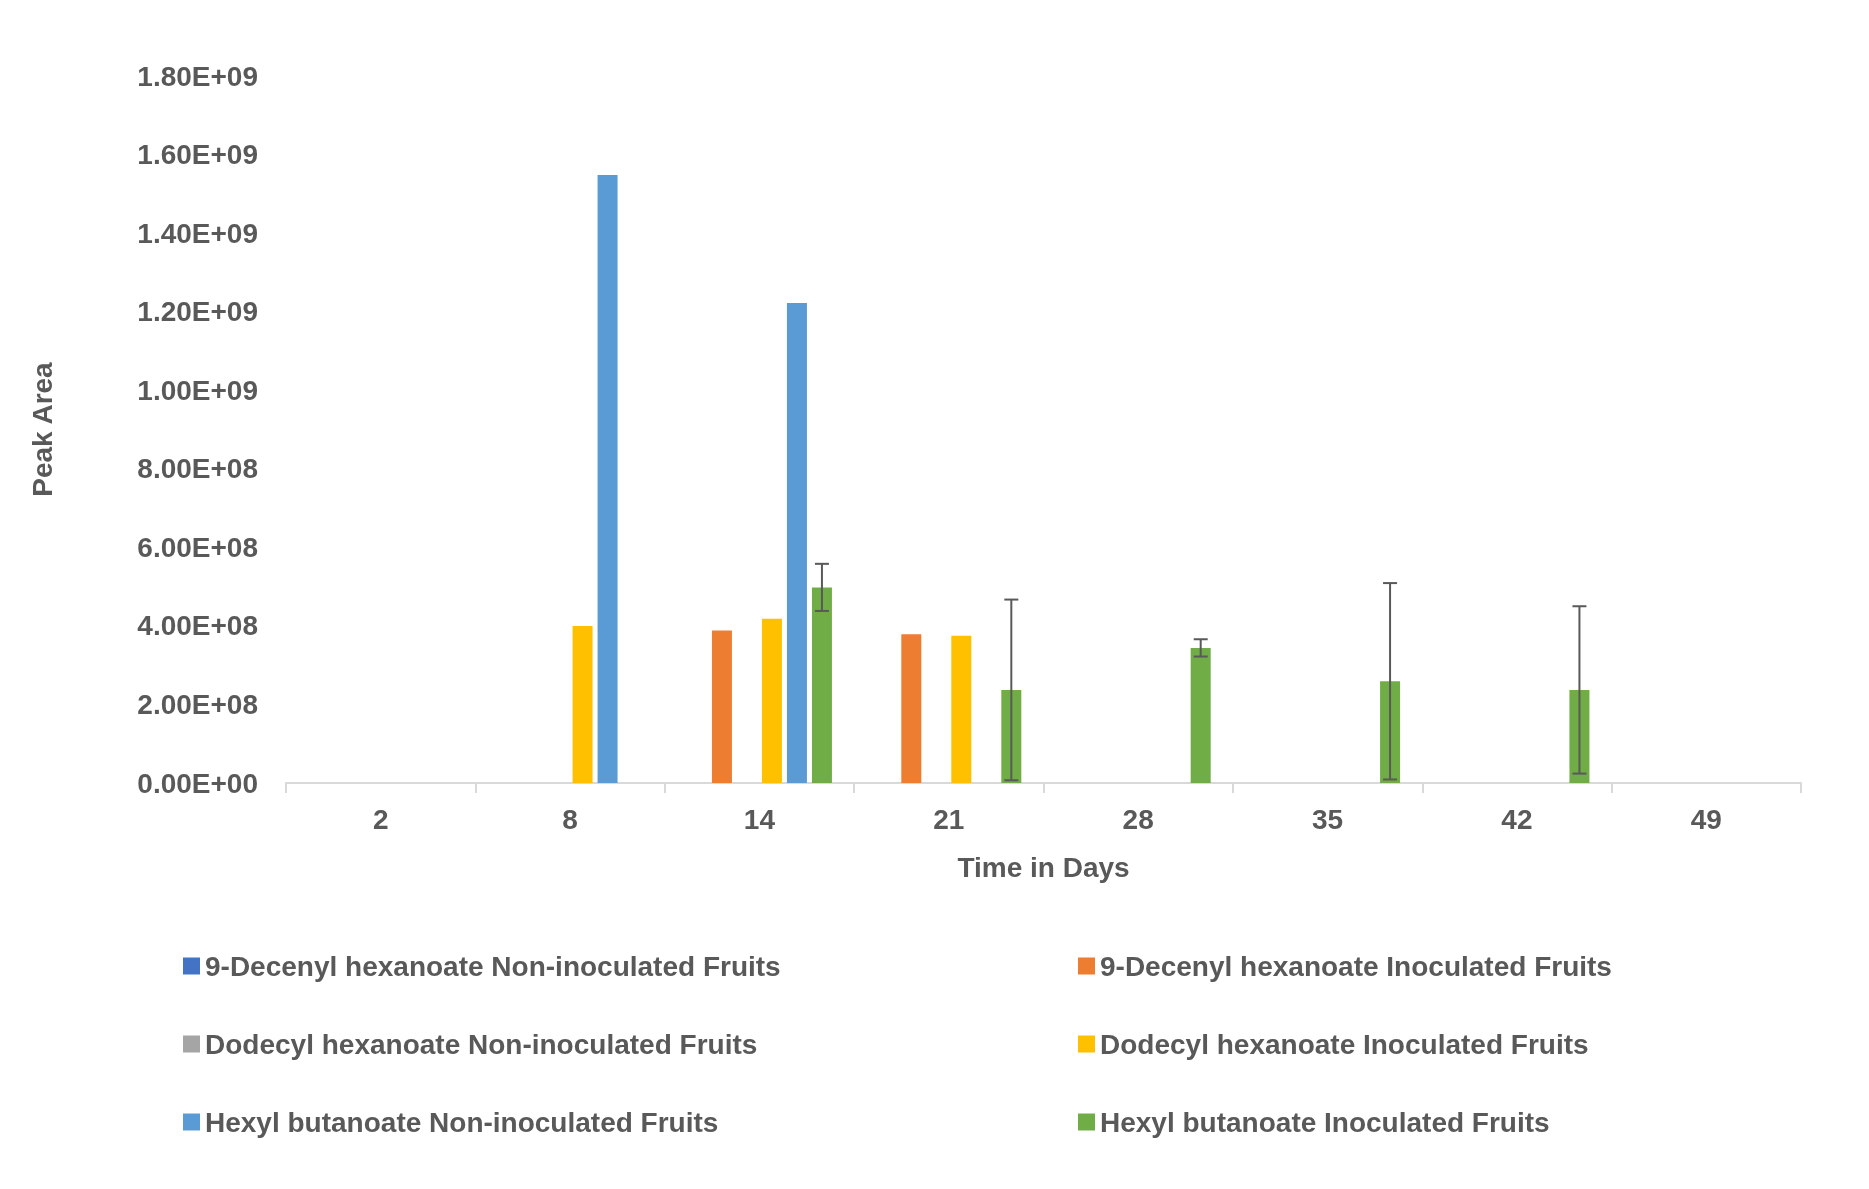  Describe the element at coordinates (197, 233) in the screenshot. I see `y-tick-label: 1.40E+09` at that location.